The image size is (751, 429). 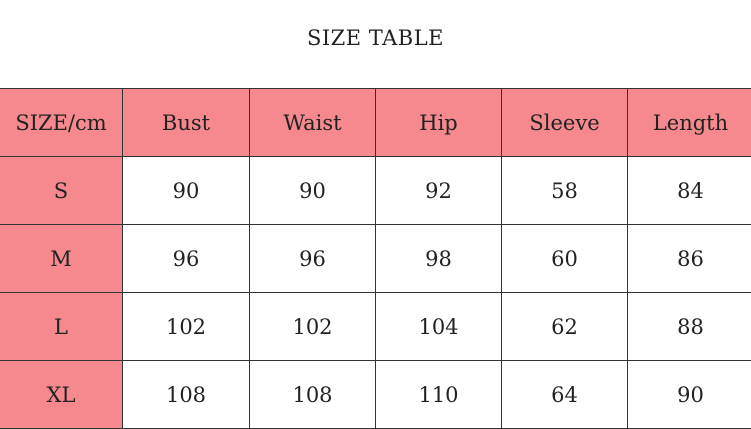 What do you see at coordinates (565, 327) in the screenshot?
I see `measurement-cell: 62` at bounding box center [565, 327].